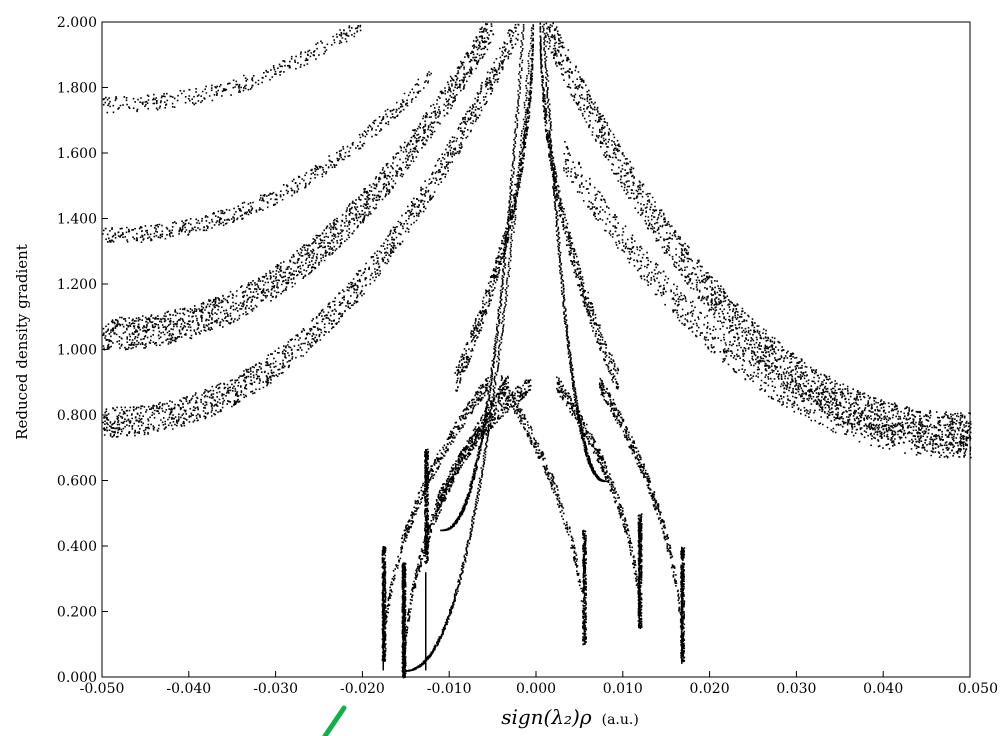 The width and height of the screenshot is (1001, 736). What do you see at coordinates (623, 689) in the screenshot?
I see `x-tick-label: 0.010` at bounding box center [623, 689].